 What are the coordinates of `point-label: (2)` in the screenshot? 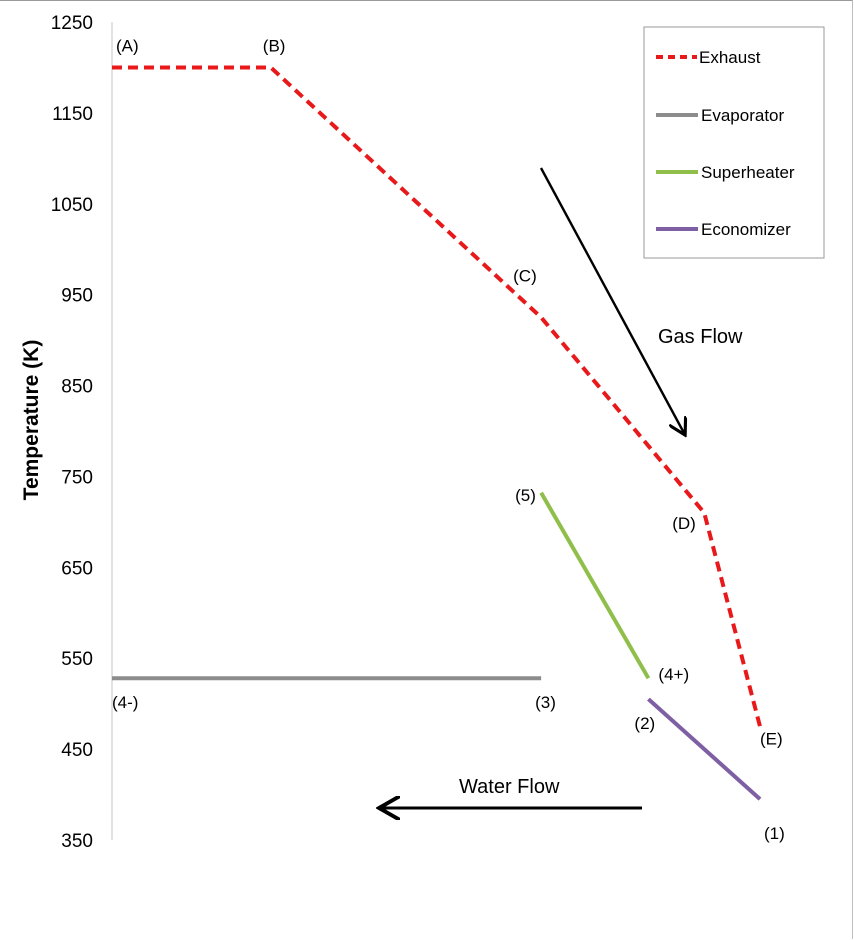 It's located at (644, 723).